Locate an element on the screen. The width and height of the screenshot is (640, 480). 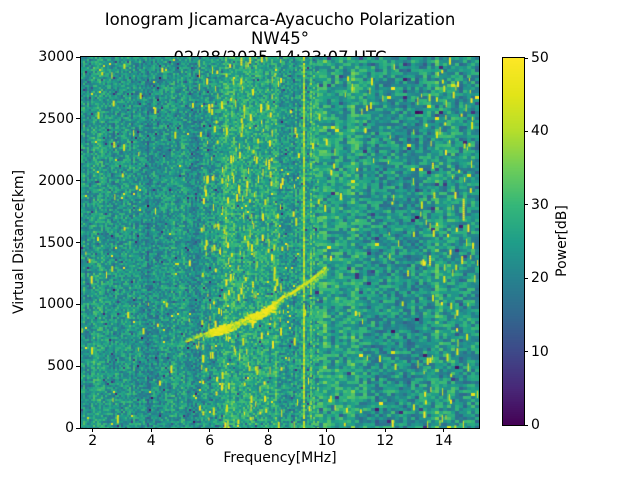
x-tick-label: 14 is located at coordinates (443, 441).